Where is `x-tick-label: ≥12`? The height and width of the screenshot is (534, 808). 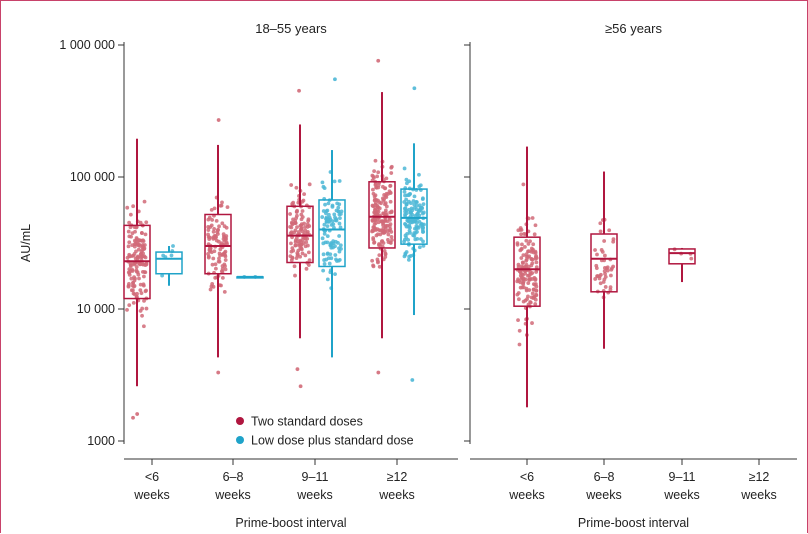
x-tick-label: ≥12 is located at coordinates (397, 477).